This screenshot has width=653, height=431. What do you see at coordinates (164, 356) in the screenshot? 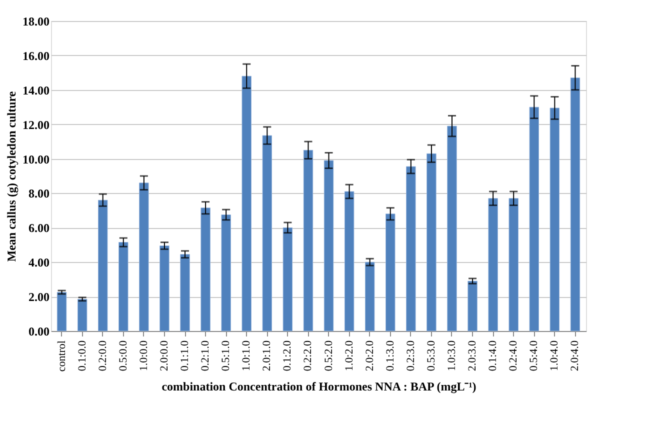
I see `x-tick-label: 2.0:0.0` at bounding box center [164, 356].